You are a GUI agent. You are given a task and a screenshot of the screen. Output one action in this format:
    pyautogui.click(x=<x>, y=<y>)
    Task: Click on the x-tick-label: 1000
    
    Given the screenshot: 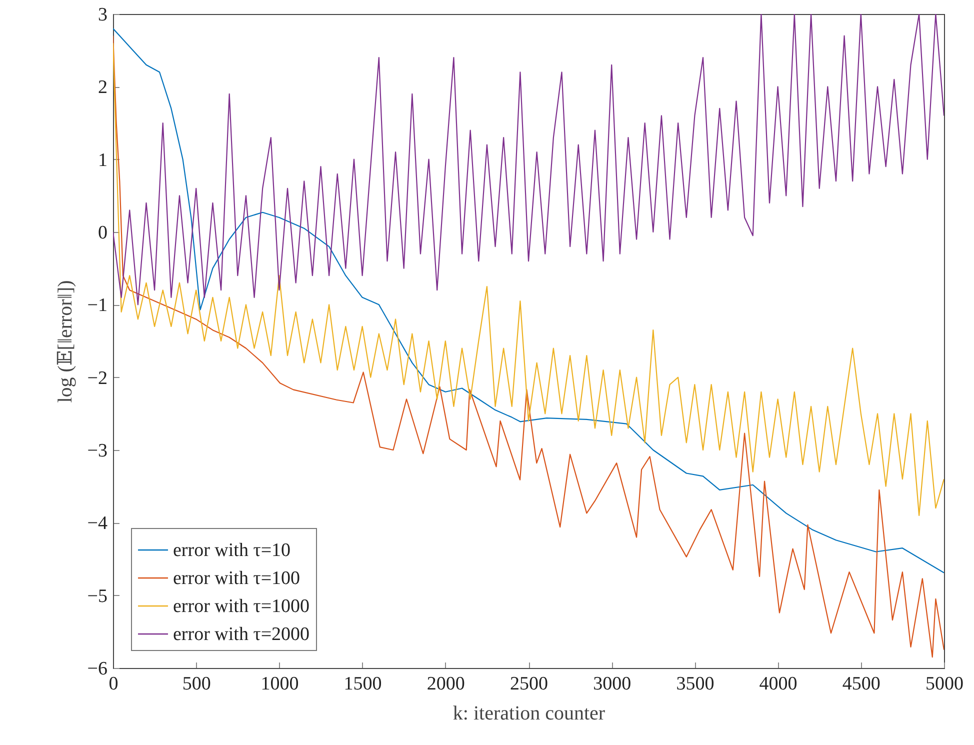 What is the action you would take?
    pyautogui.click(x=279, y=684)
    